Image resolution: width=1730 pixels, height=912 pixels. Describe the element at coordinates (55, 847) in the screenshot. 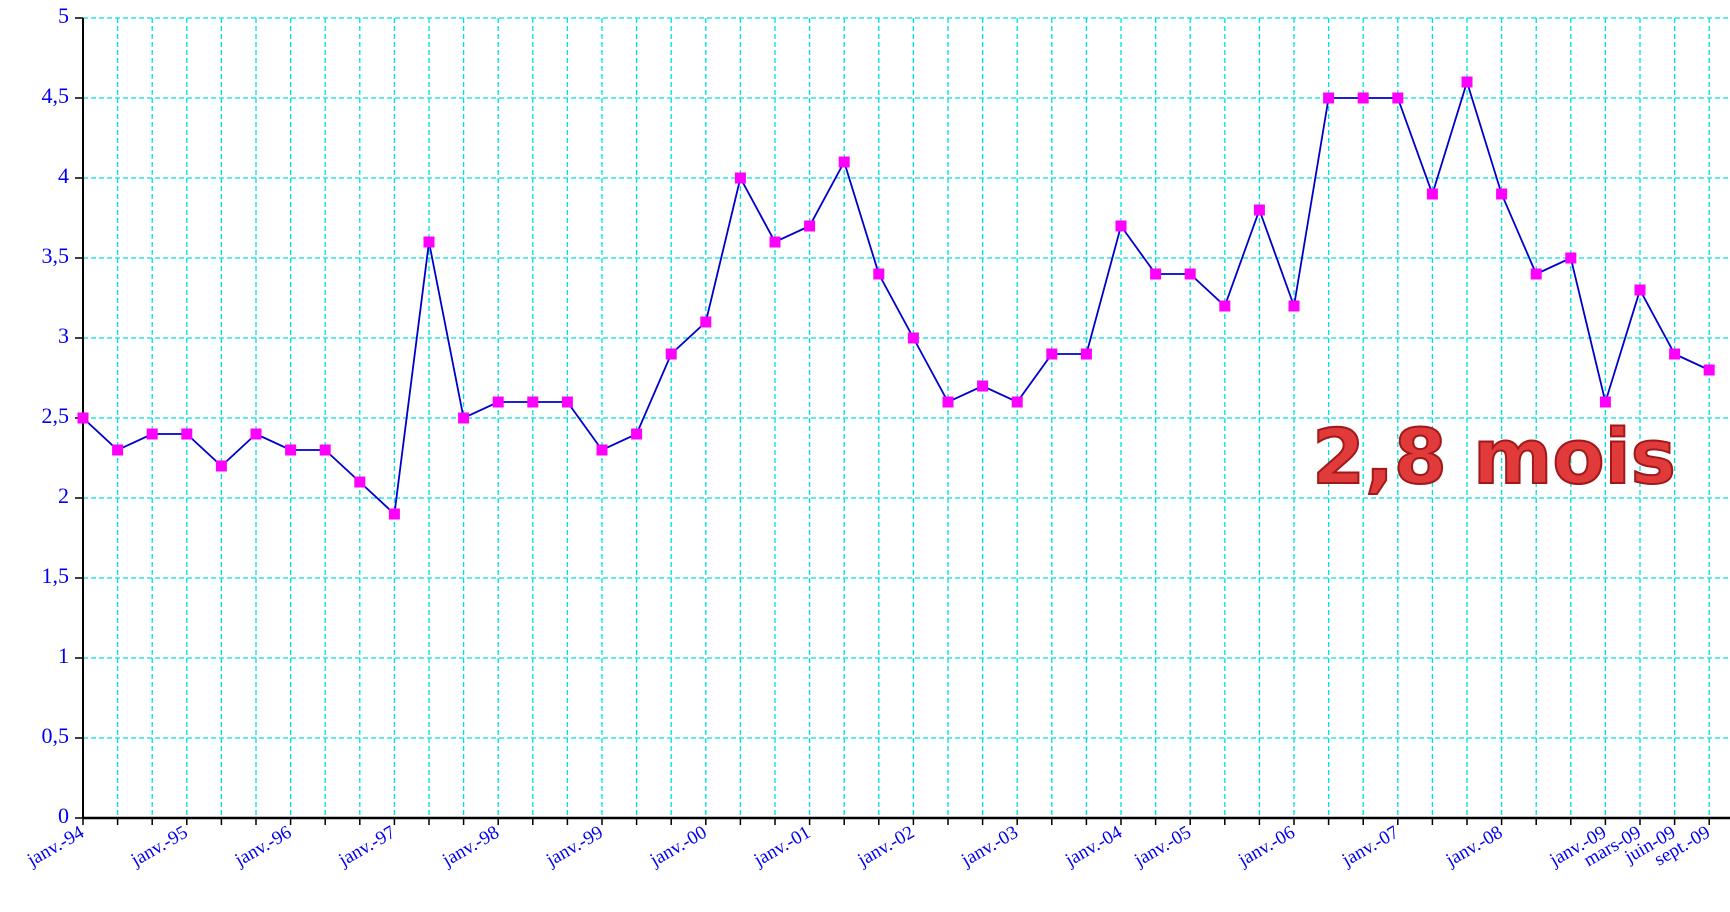

I see `x-tick-label: janv.-94` at that location.